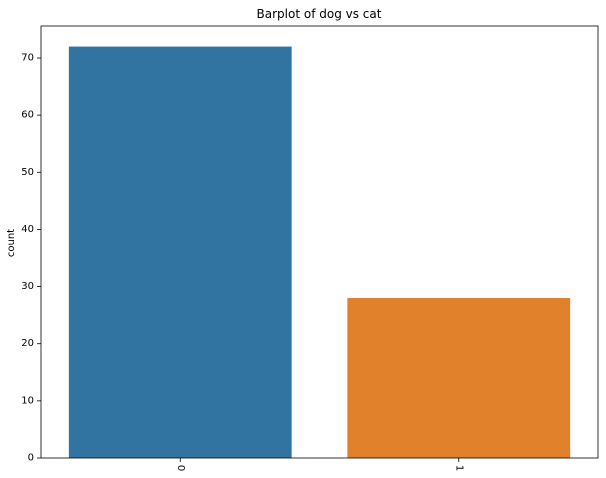 This screenshot has width=606, height=478. Describe the element at coordinates (27, 229) in the screenshot. I see `y-tick-label-40: 40` at that location.